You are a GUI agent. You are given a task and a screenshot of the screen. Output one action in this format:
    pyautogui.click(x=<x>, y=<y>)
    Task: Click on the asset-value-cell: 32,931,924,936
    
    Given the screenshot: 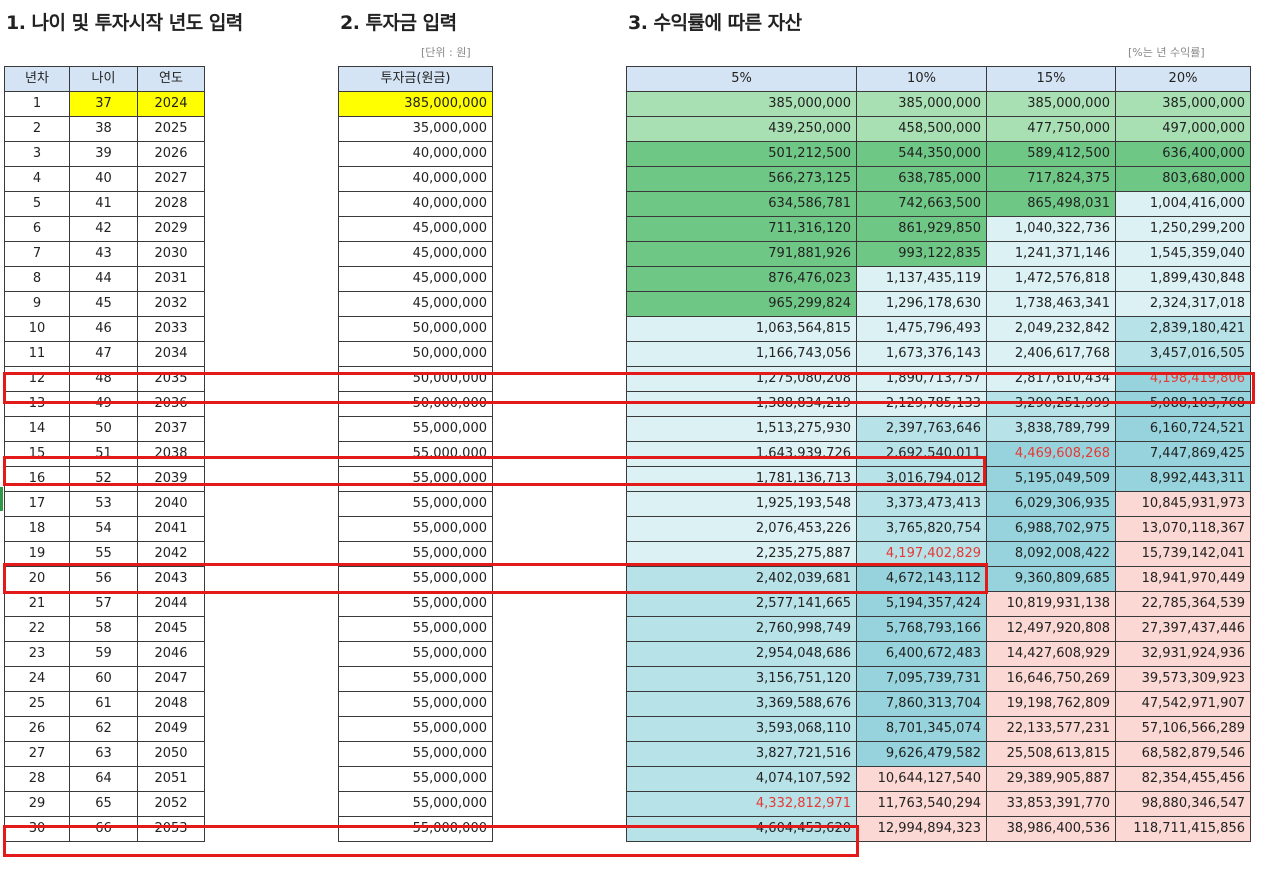 What is the action you would take?
    pyautogui.click(x=1183, y=654)
    